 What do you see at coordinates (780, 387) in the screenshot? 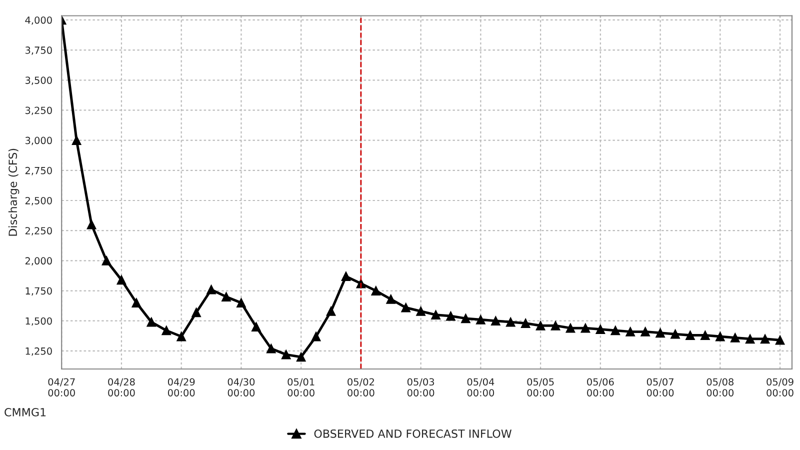
I see `x-tick-label: 05/09 00:00` at bounding box center [780, 387].